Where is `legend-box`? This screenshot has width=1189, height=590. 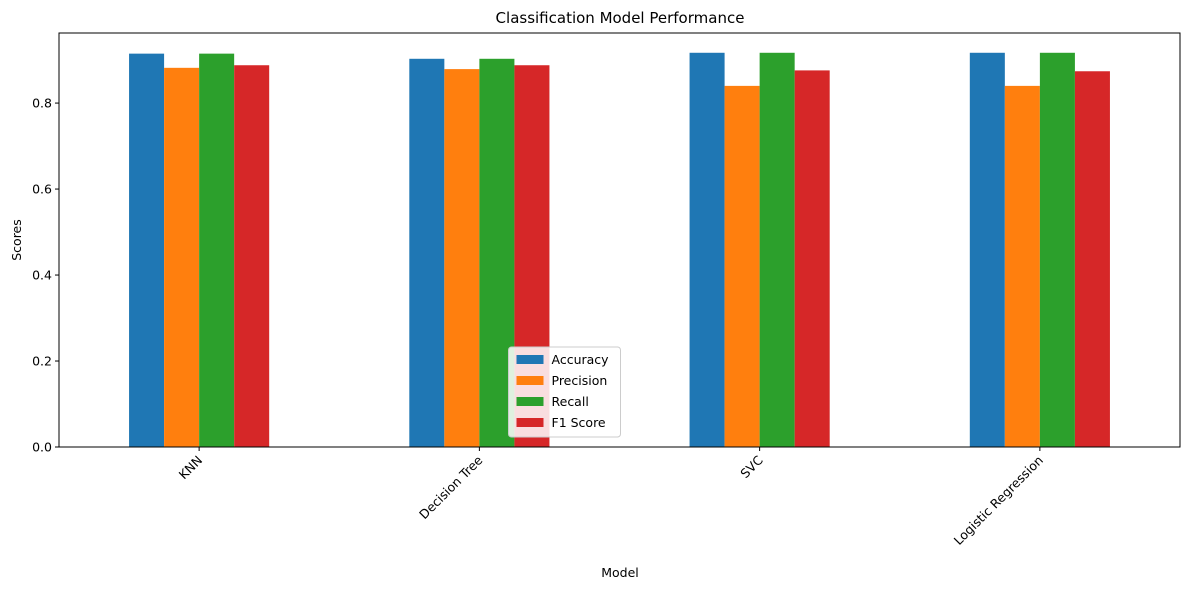
legend-box is located at coordinates (564, 392).